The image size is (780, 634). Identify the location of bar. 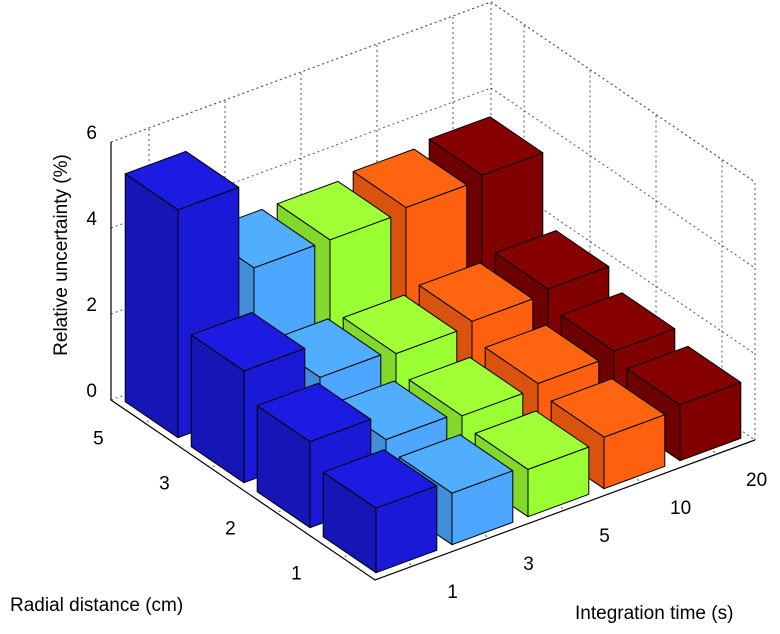
(380, 511).